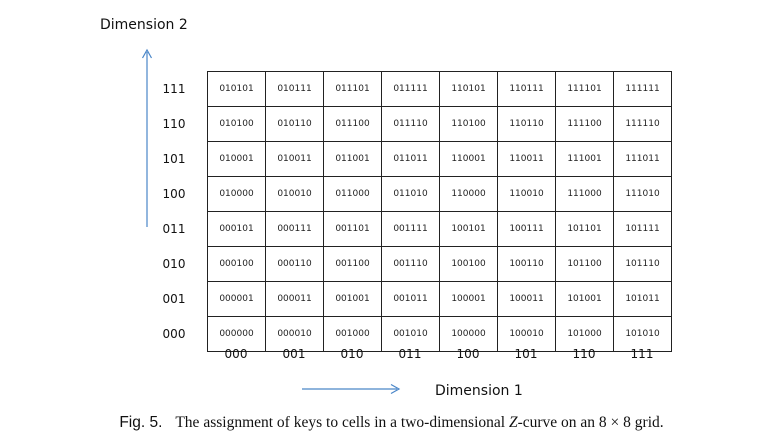 The width and height of the screenshot is (783, 447). What do you see at coordinates (584, 299) in the screenshot?
I see `grid-cell: 101001` at bounding box center [584, 299].